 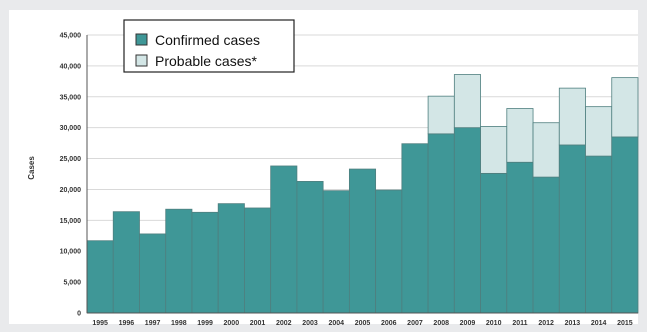 What do you see at coordinates (310, 323) in the screenshot?
I see `x-tick-label: 2003` at bounding box center [310, 323].